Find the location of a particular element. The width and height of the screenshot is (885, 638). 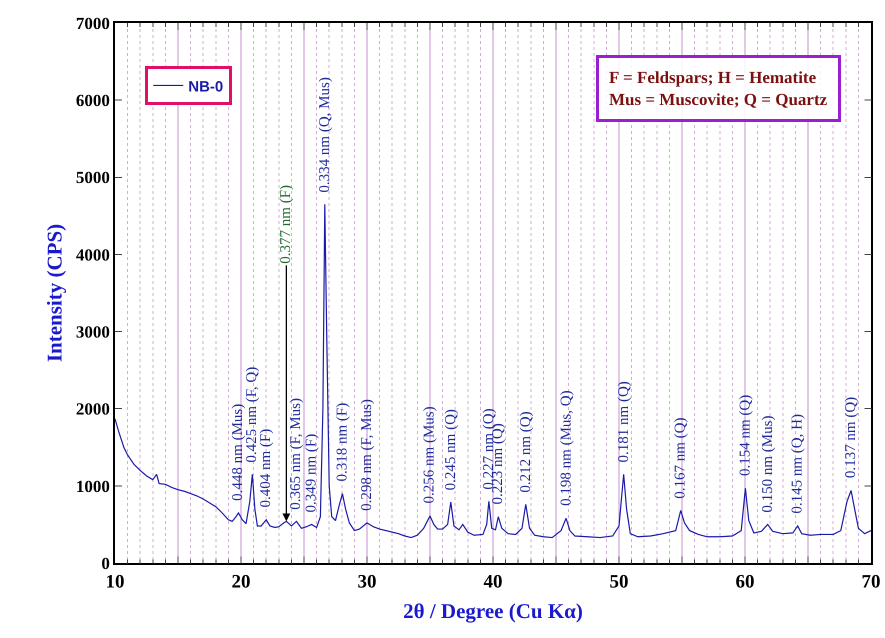

y-tick-label: 6000 is located at coordinates (93, 100).